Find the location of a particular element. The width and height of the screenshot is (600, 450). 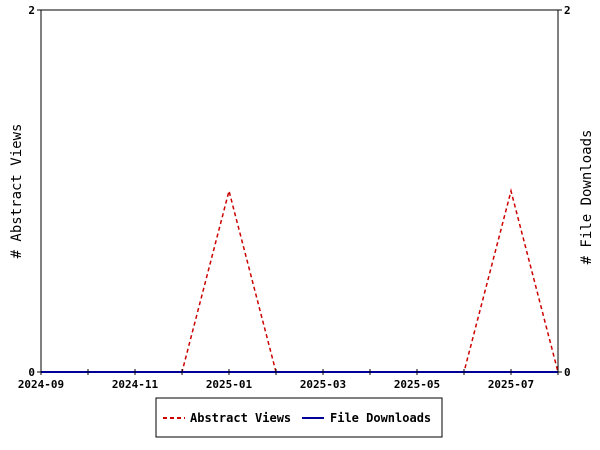

legend-label-file-downloads: File Downloads is located at coordinates (380, 418).